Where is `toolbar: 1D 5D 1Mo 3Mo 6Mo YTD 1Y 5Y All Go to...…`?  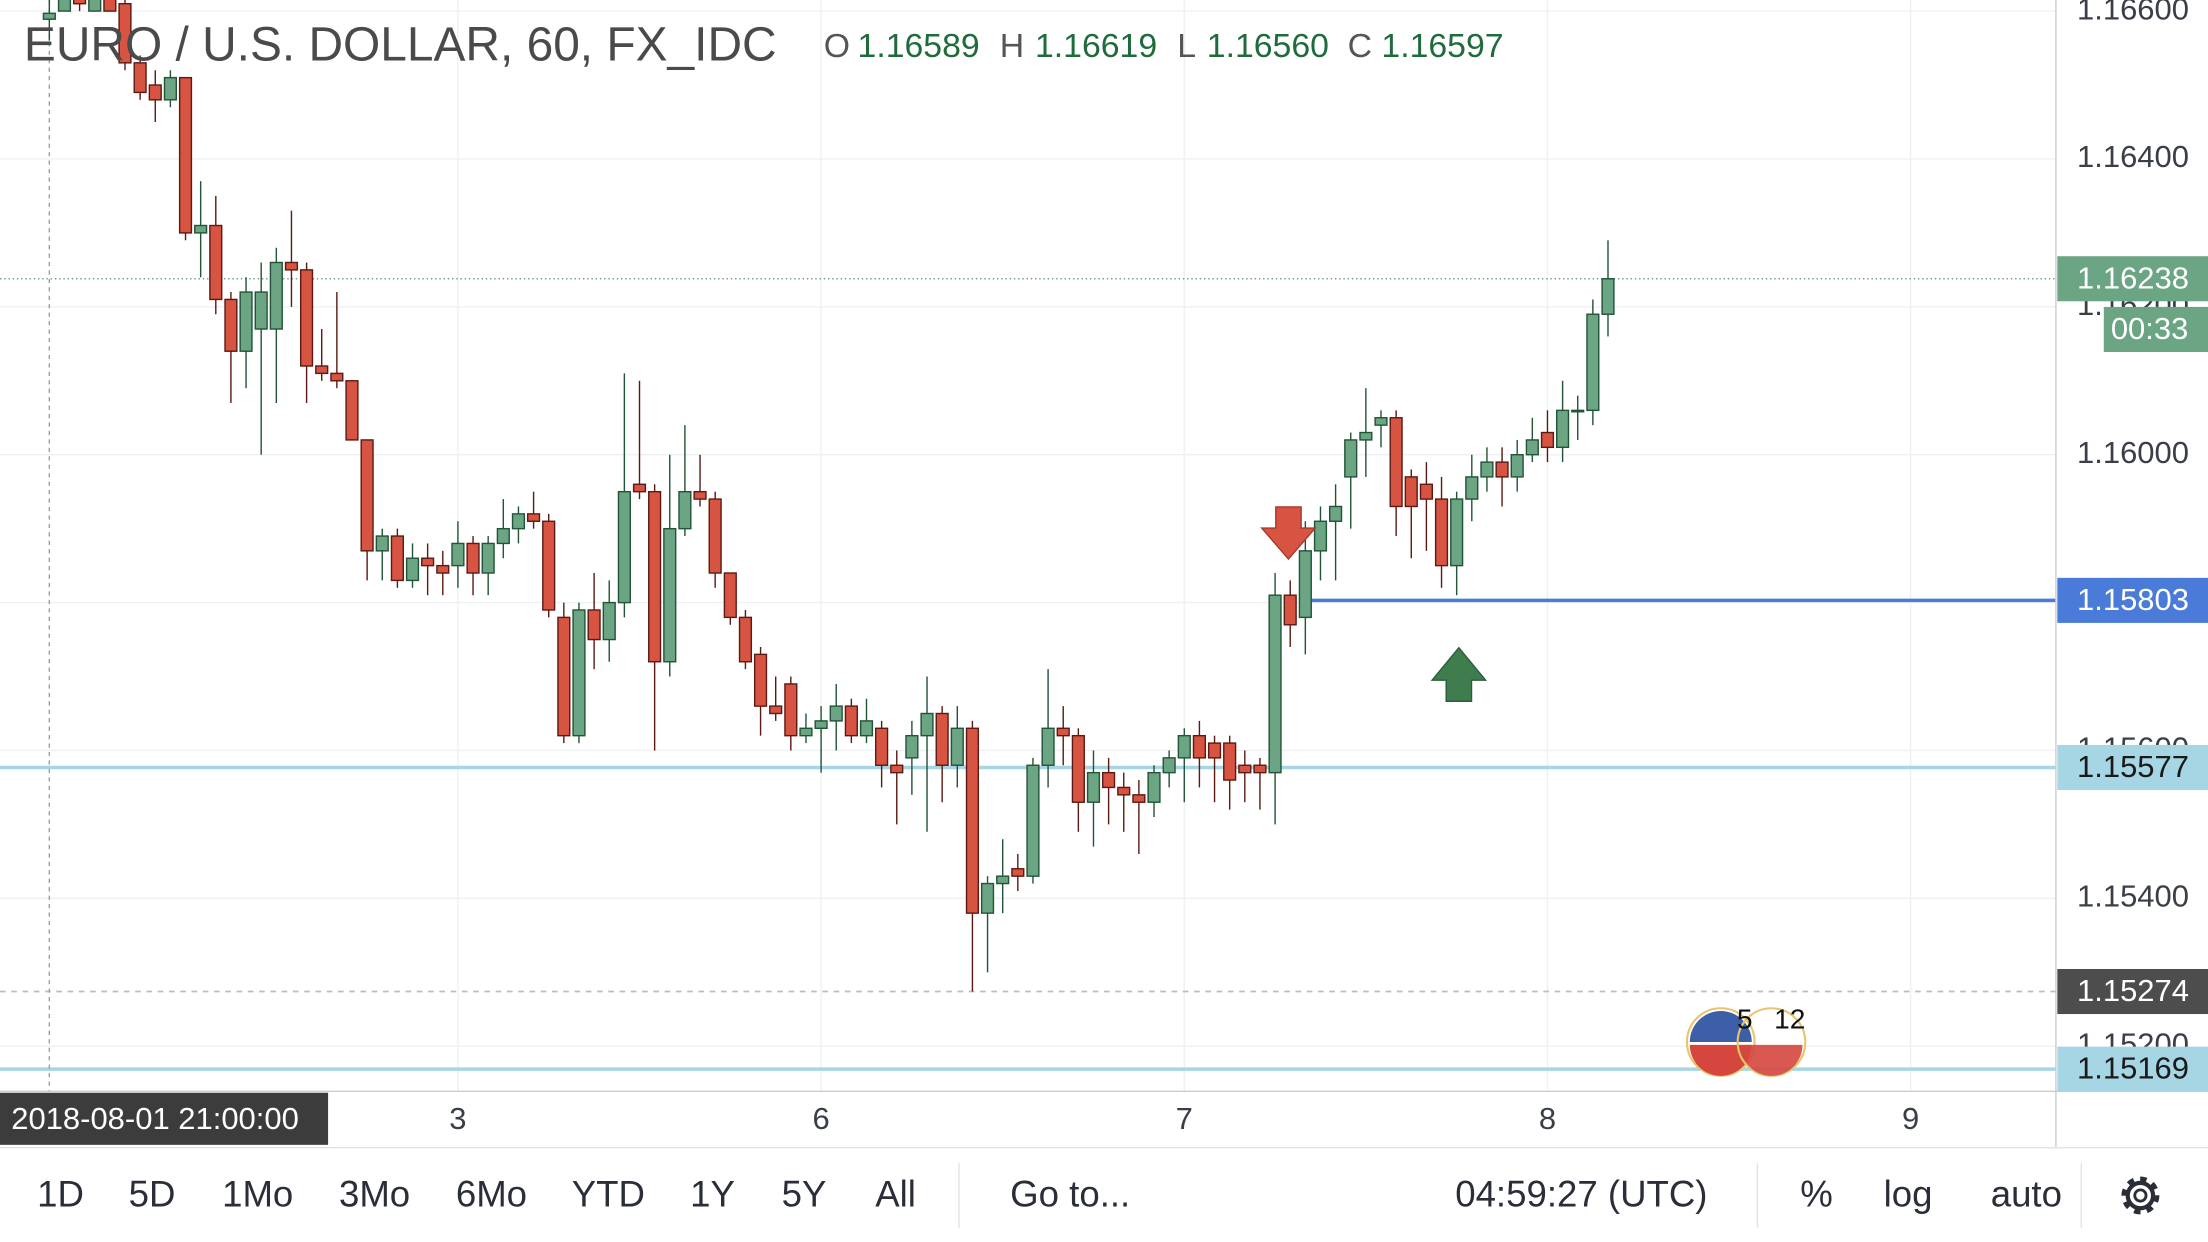
toolbar: 1D 5D 1Mo 3Mo 6Mo YTD 1Y 5Y All Go to...… is located at coordinates (1104, 1194).